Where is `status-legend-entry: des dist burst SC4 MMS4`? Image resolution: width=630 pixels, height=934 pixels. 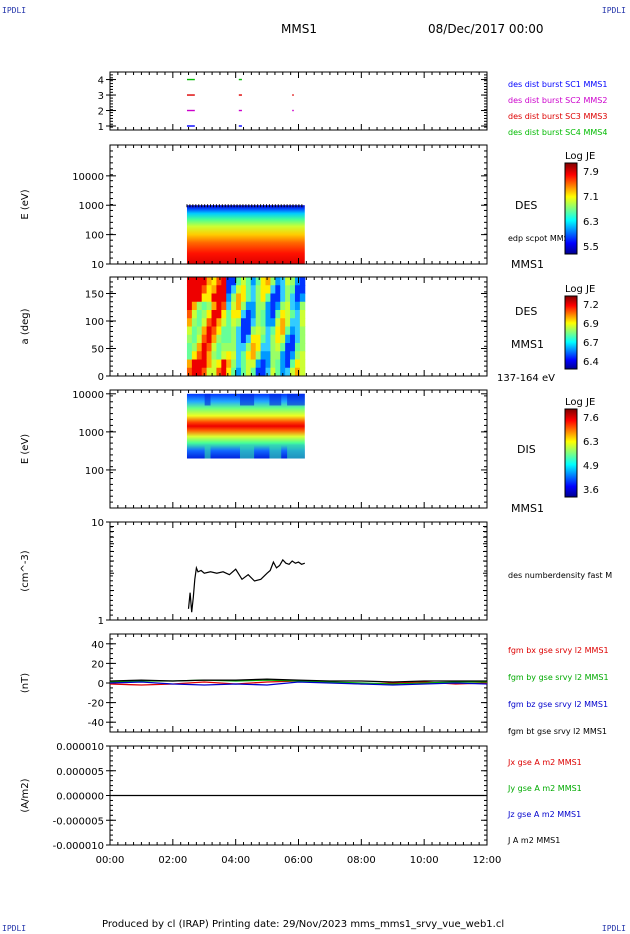 status-legend-entry: des dist burst SC4 MMS4 is located at coordinates (557, 132).